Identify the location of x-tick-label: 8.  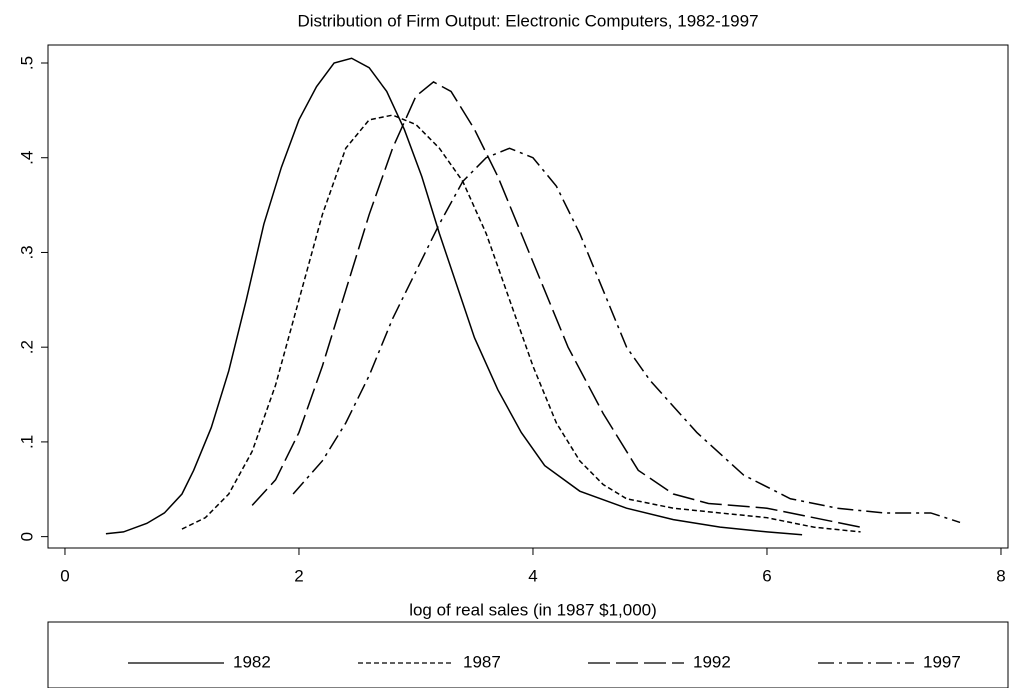
(1000, 575).